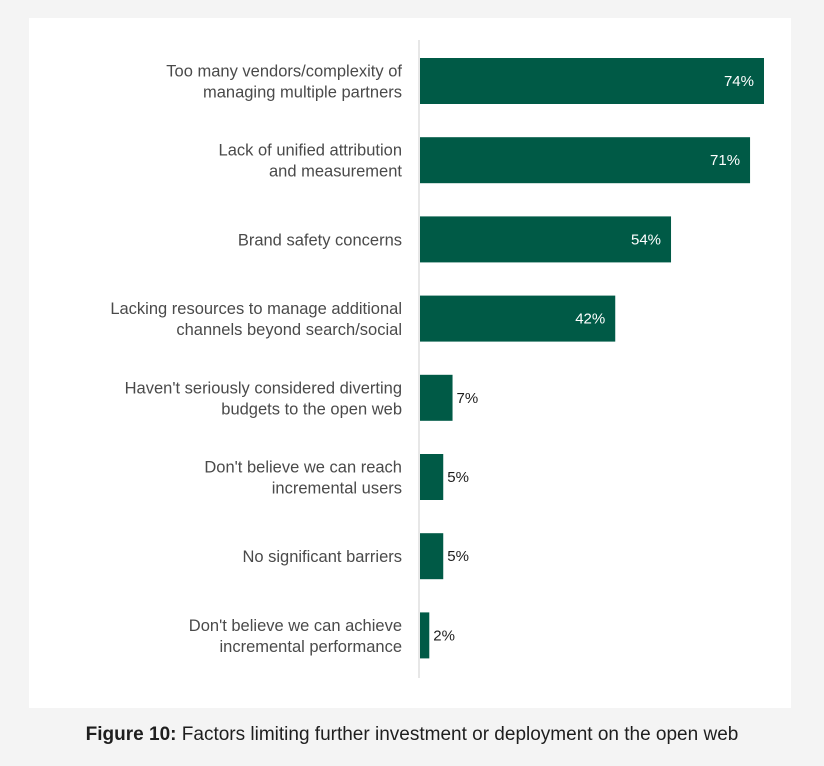 Image resolution: width=824 pixels, height=766 pixels. I want to click on figure-caption-label: Figure 10:, so click(131, 734).